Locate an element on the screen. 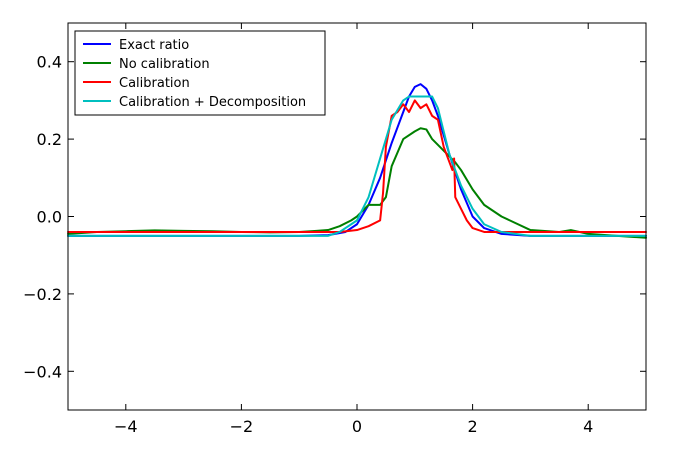 The height and width of the screenshot is (449, 698). y-tick-label: 0.2 is located at coordinates (49, 139).